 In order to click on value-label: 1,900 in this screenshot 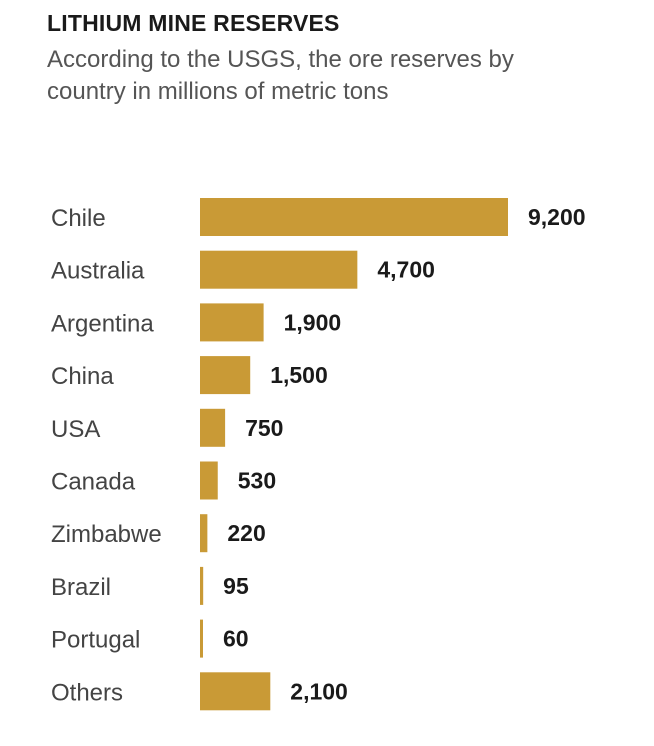, I will do `click(313, 322)`.